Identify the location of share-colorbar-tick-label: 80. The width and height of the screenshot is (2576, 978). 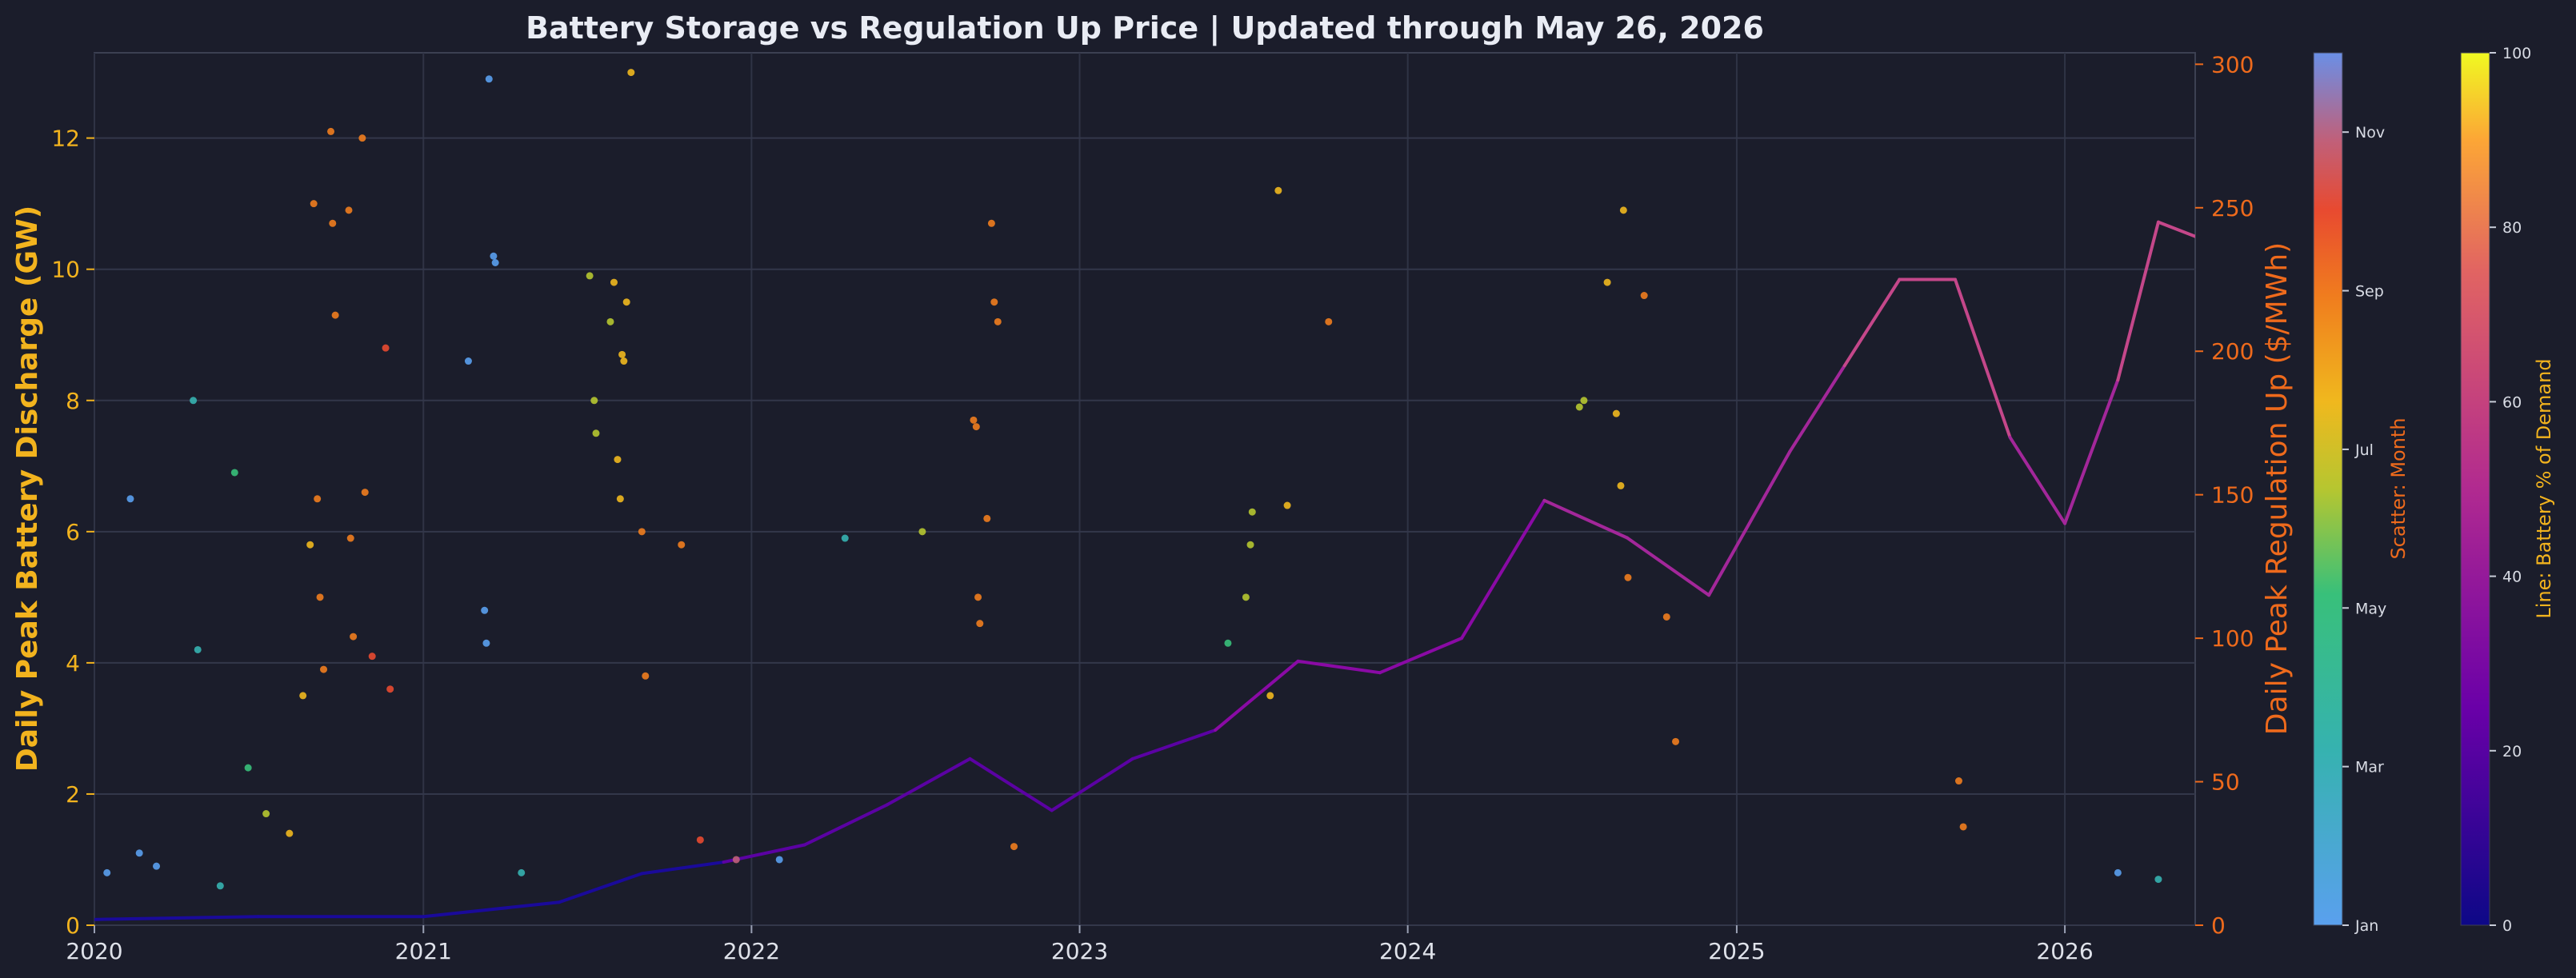
(2512, 228).